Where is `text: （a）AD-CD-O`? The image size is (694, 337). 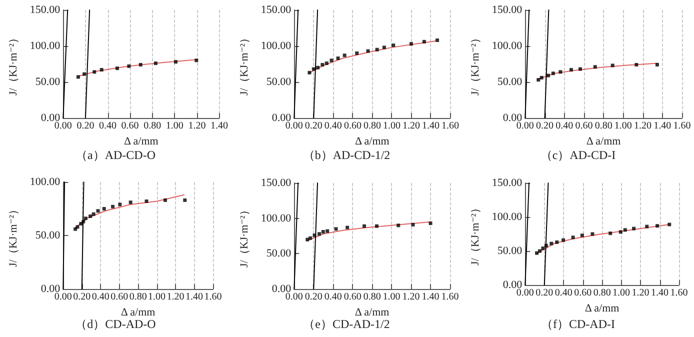 text: （a）AD-CD-O is located at coordinates (116, 155).